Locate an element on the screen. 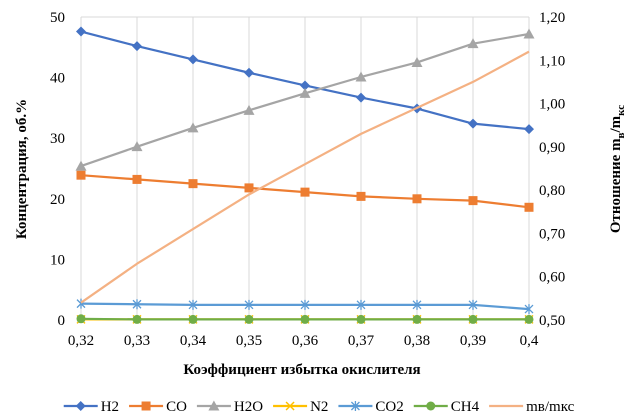 The image size is (638, 419). y2-tick-label: 0,50 is located at coordinates (552, 321).